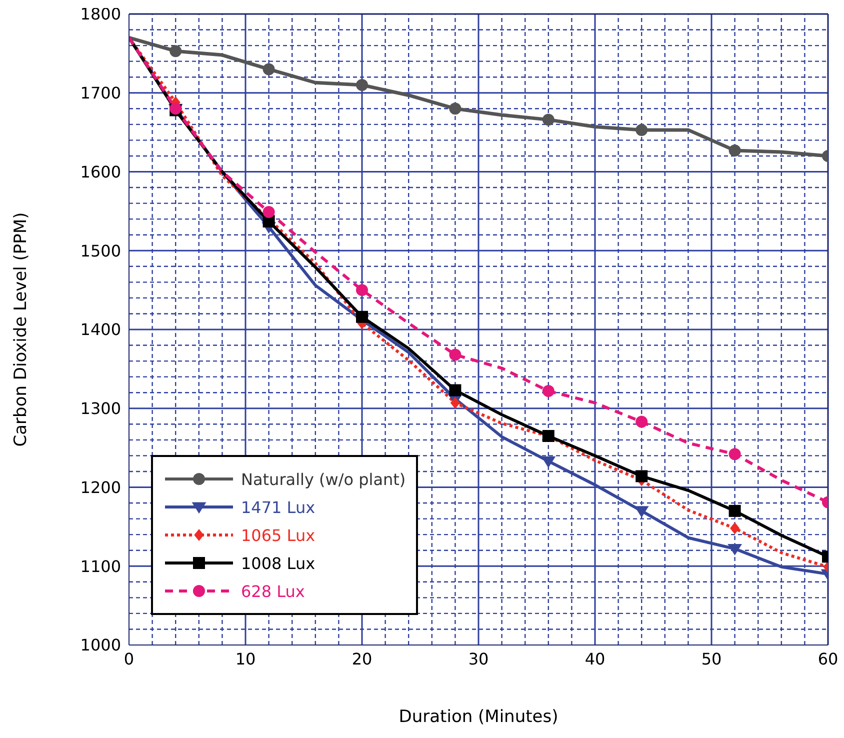 Image resolution: width=844 pixels, height=738 pixels. What do you see at coordinates (362, 658) in the screenshot?
I see `x-tick-label: 20` at bounding box center [362, 658].